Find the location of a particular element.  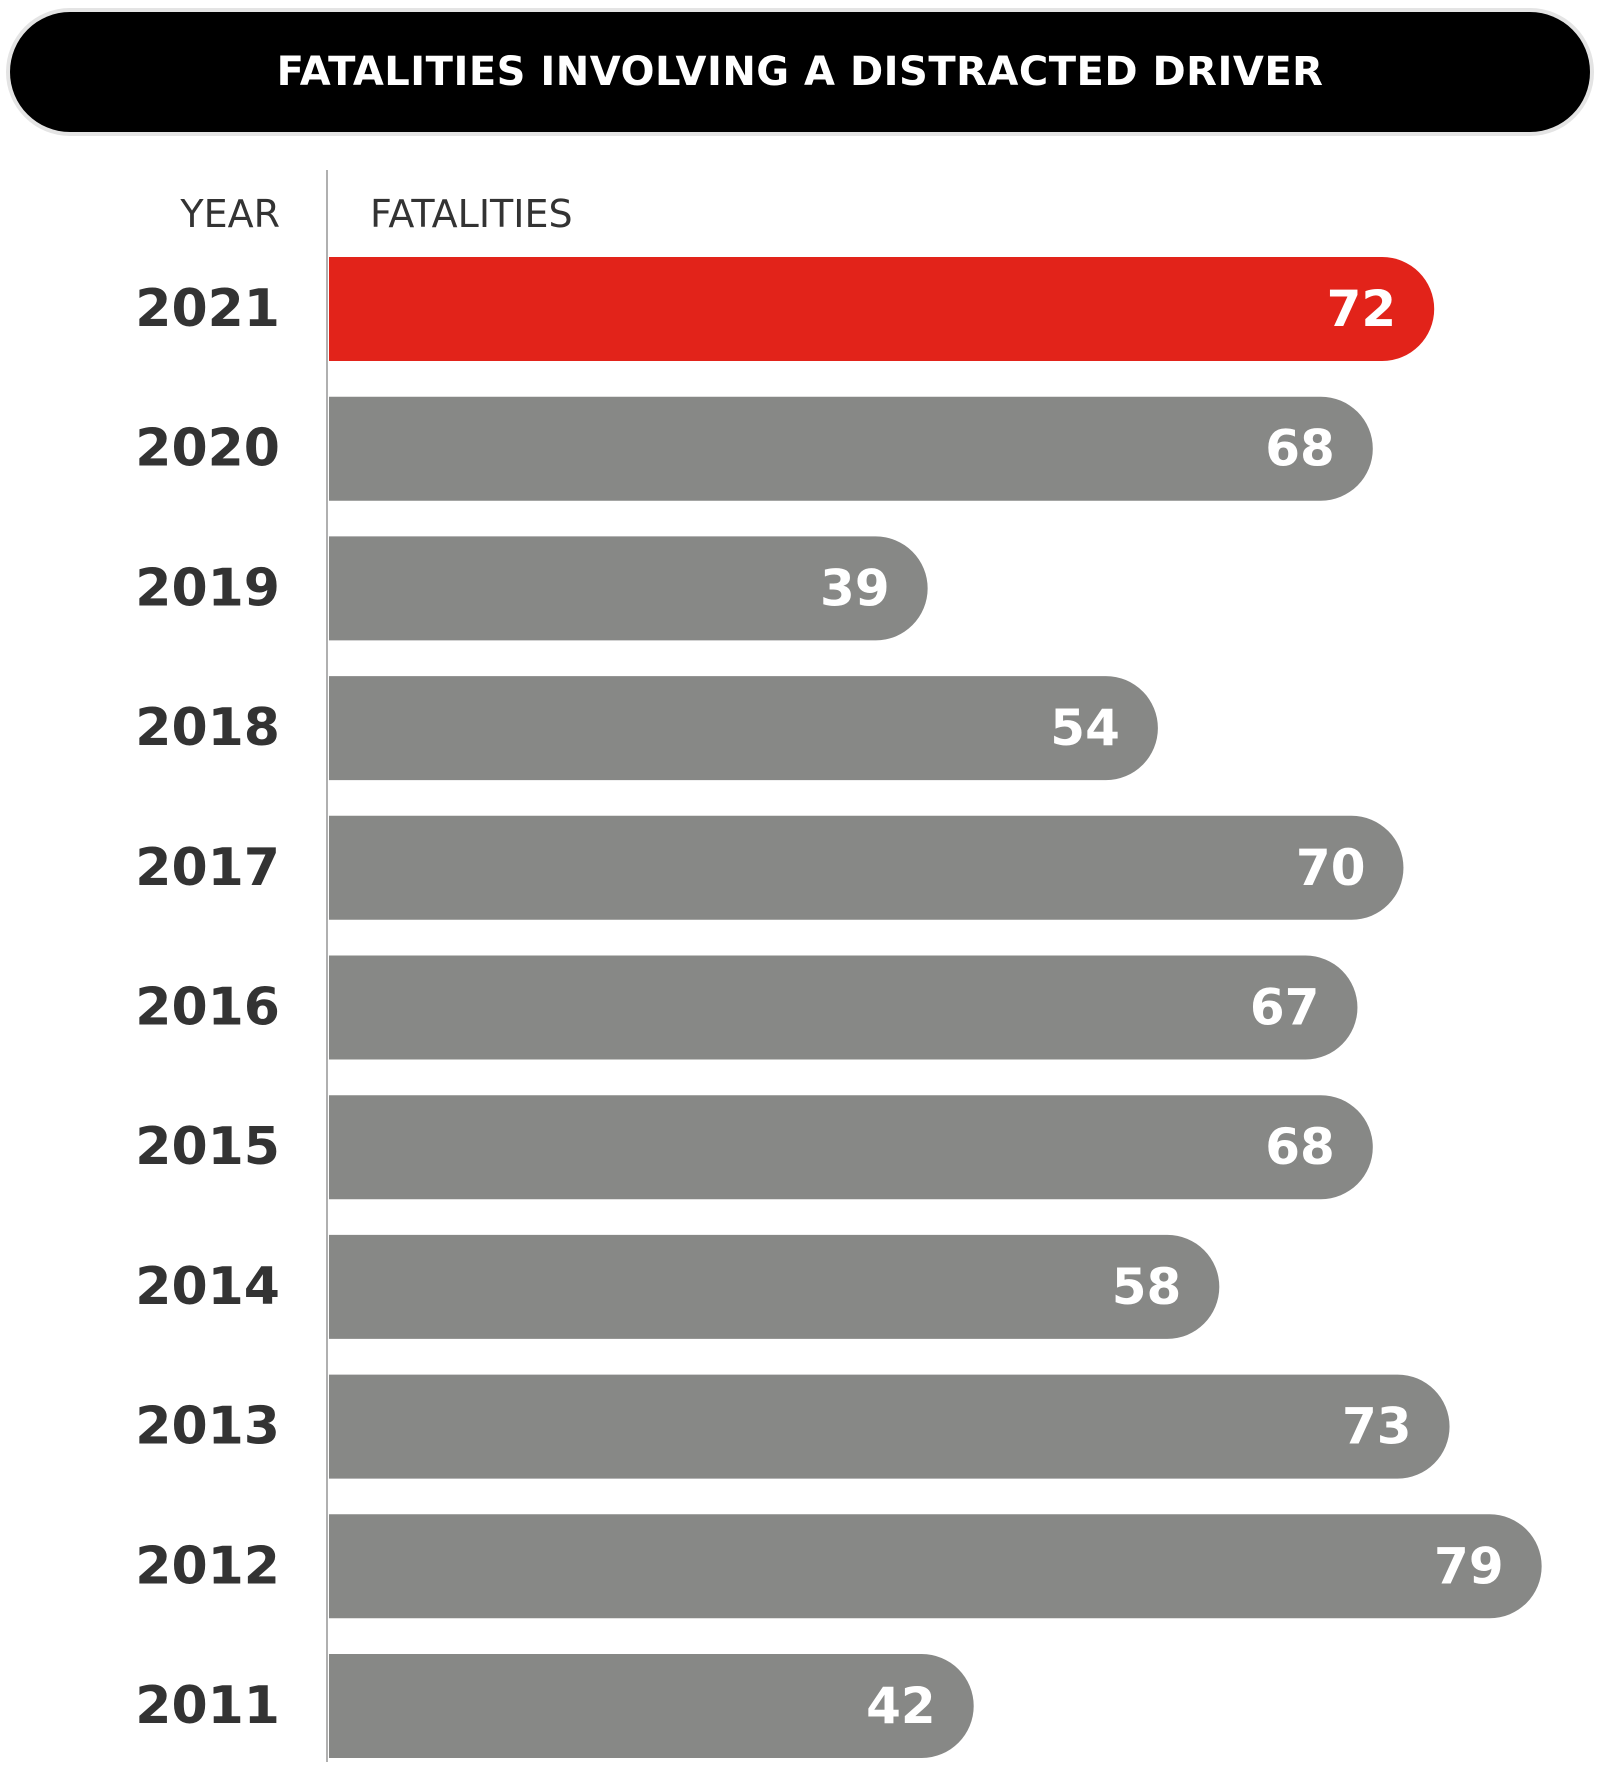

bar-2013 is located at coordinates (889, 1426).